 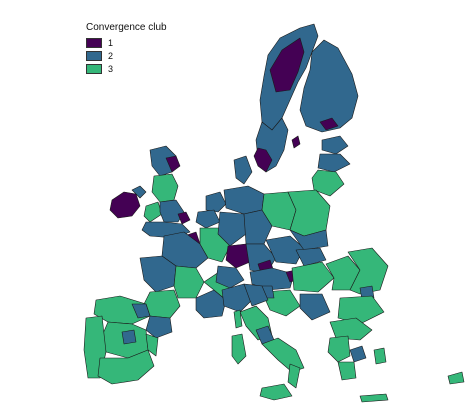 What do you see at coordinates (152, 345) in the screenshot?
I see `region-valencia` at bounding box center [152, 345].